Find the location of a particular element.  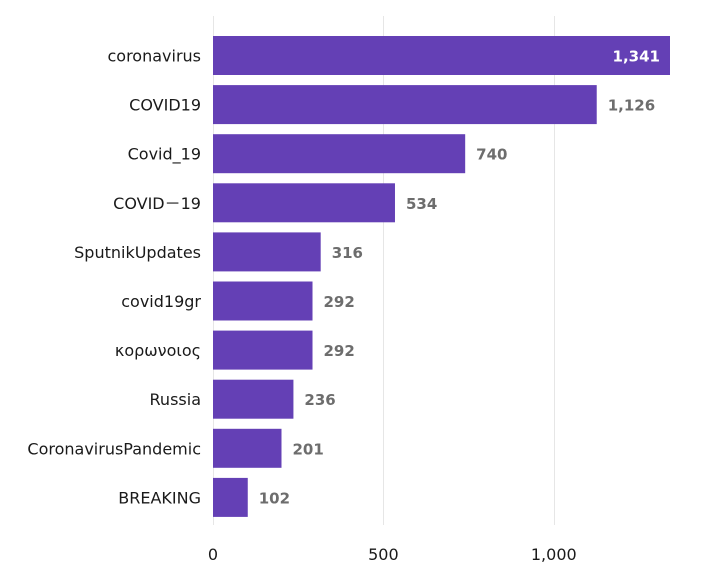

category-label-6: κορωνοιος is located at coordinates (158, 350).